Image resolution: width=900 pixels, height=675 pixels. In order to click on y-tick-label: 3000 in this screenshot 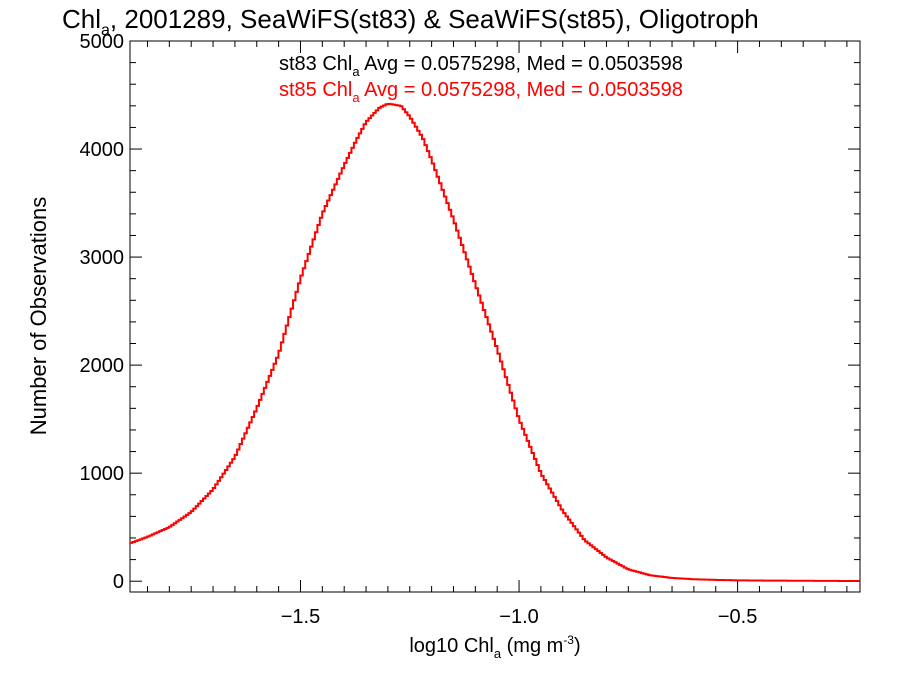, I will do `click(102, 258)`.